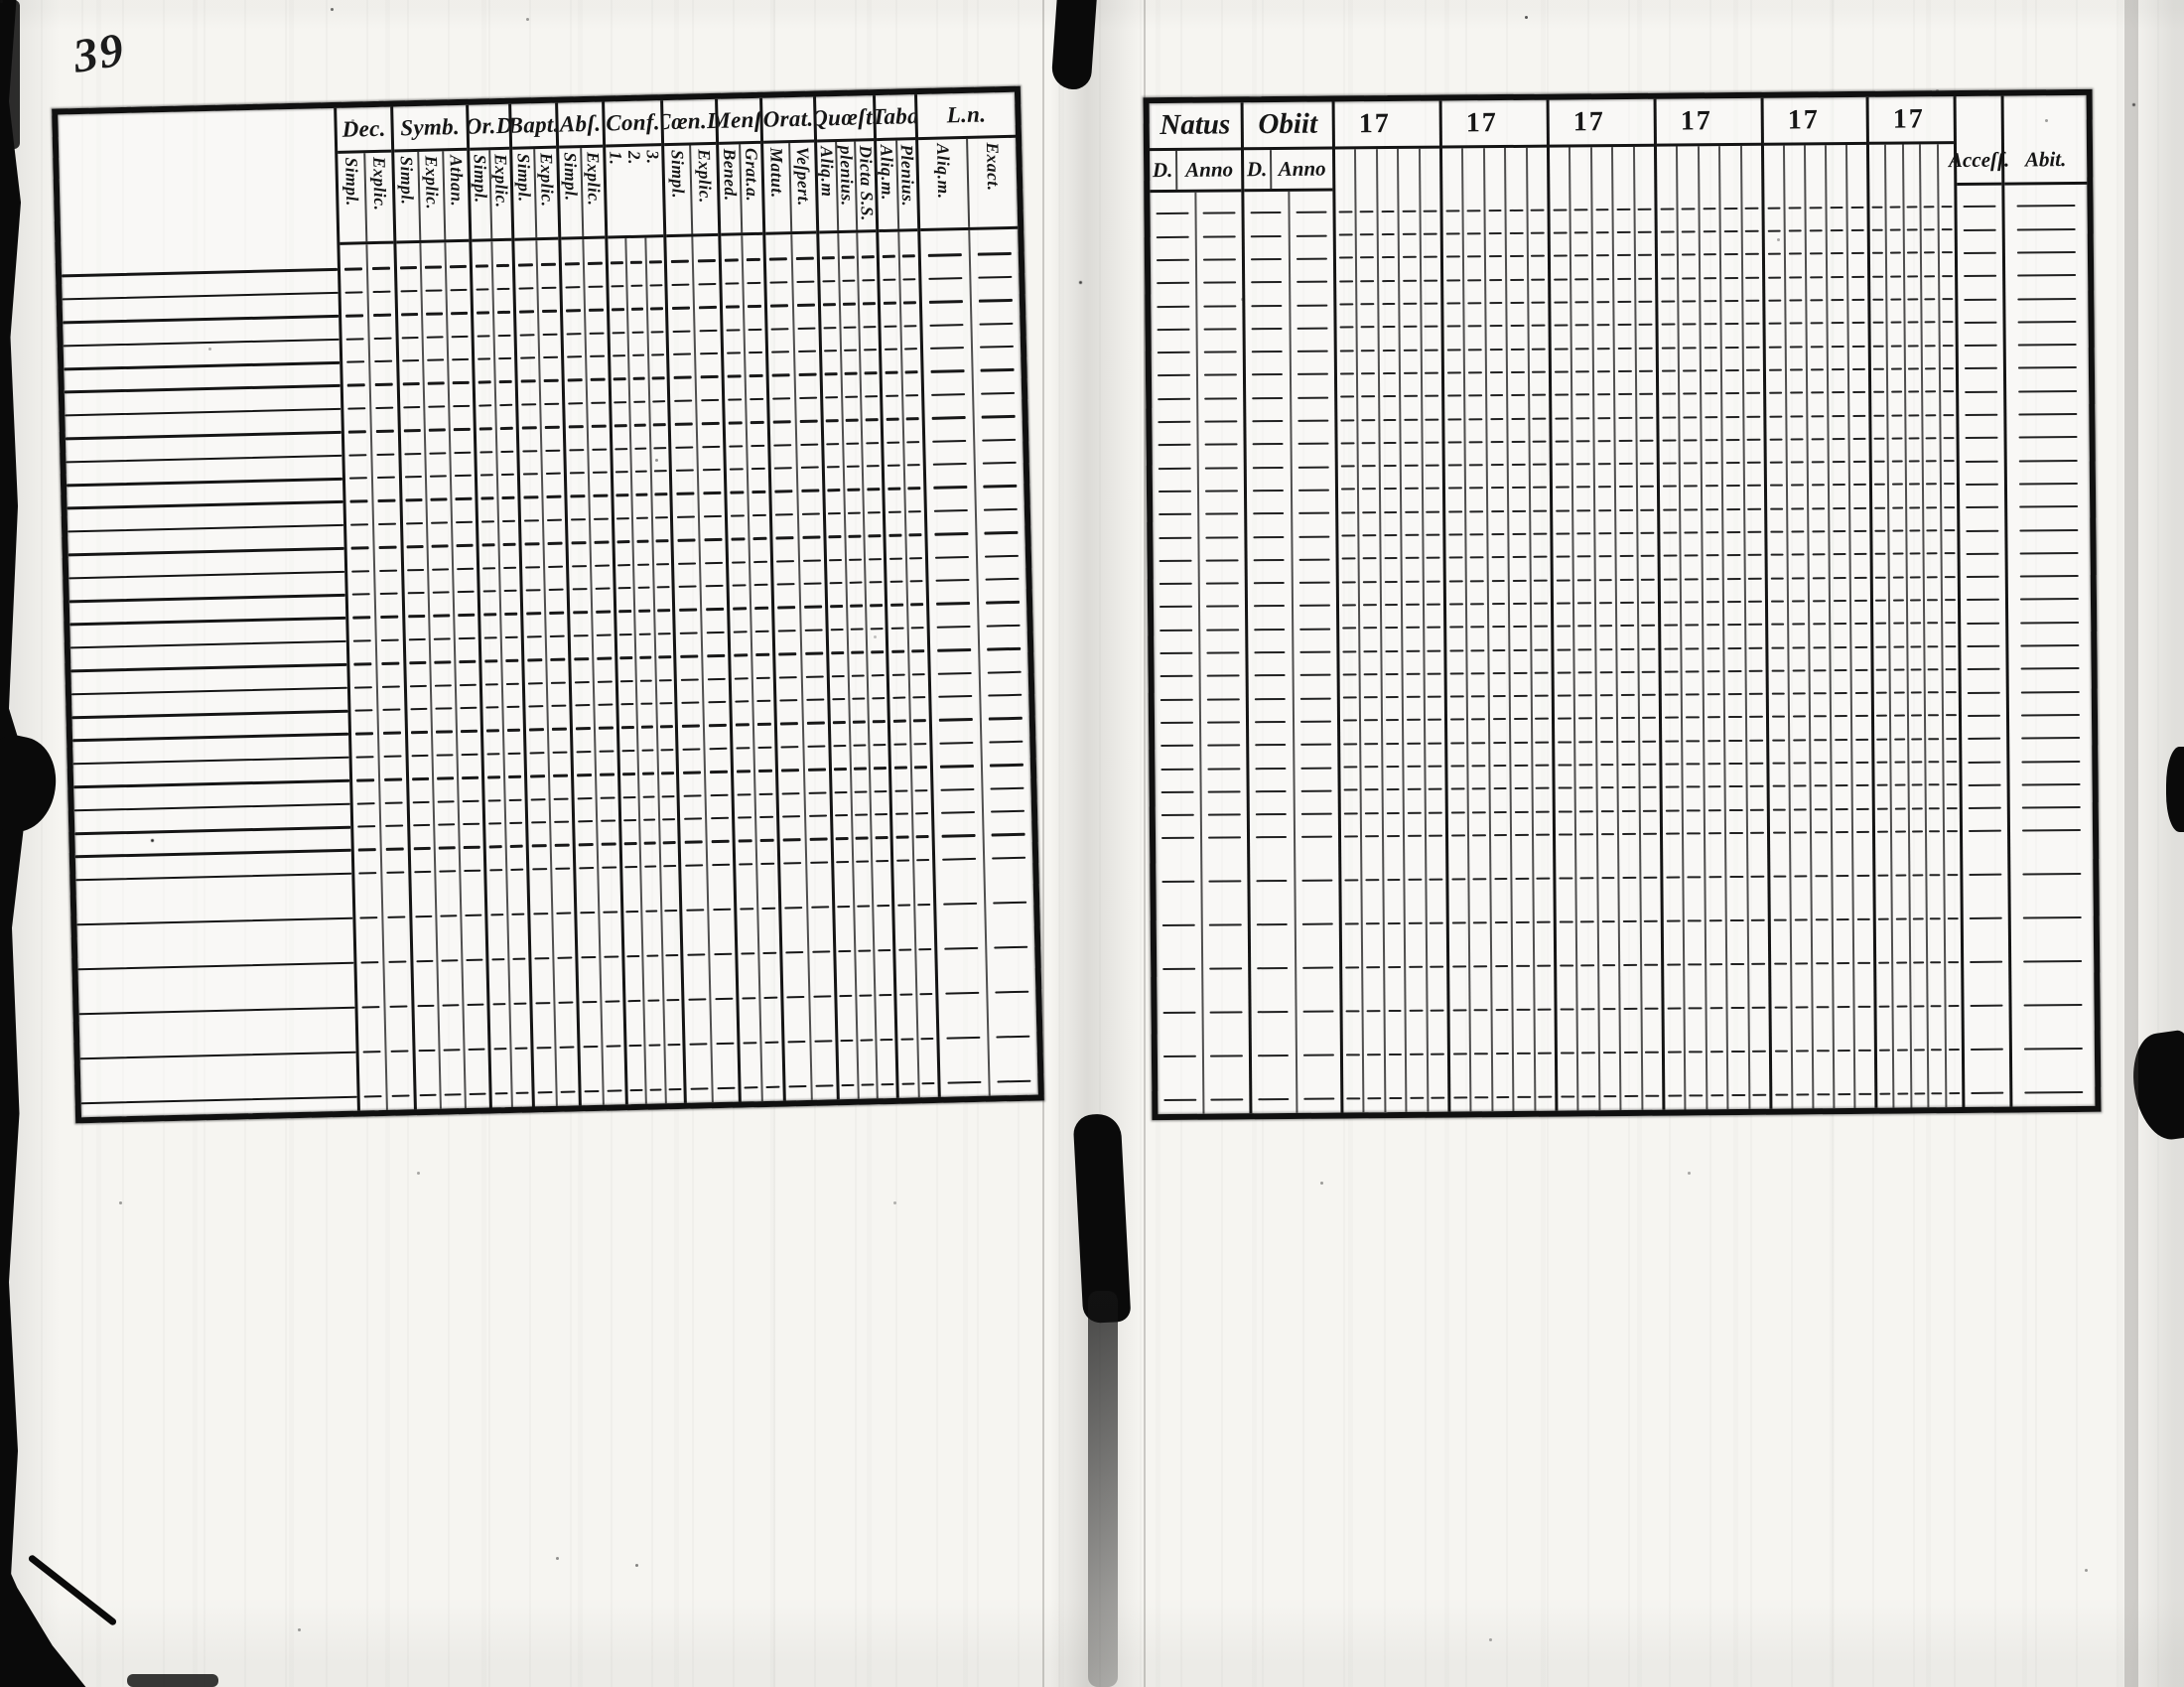 Image resolution: width=2184 pixels, height=1687 pixels. I want to click on column-body, so click(1499, 629).